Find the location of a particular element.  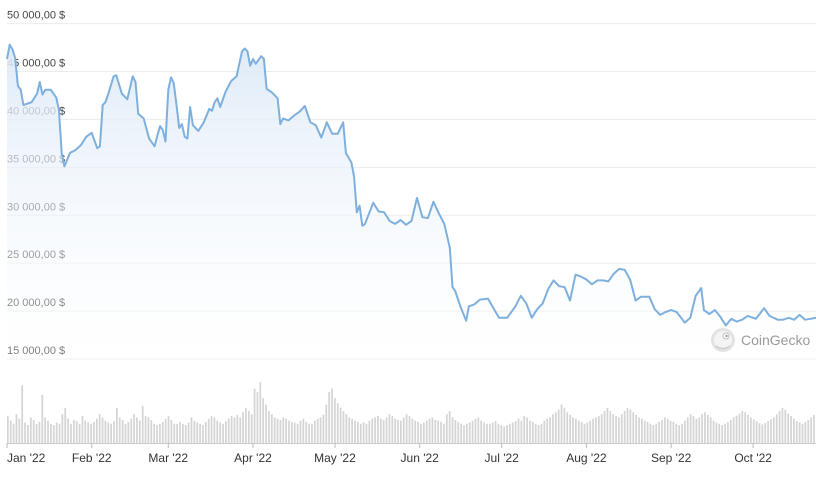

x-tick-label: Jan '22 is located at coordinates (26, 458).